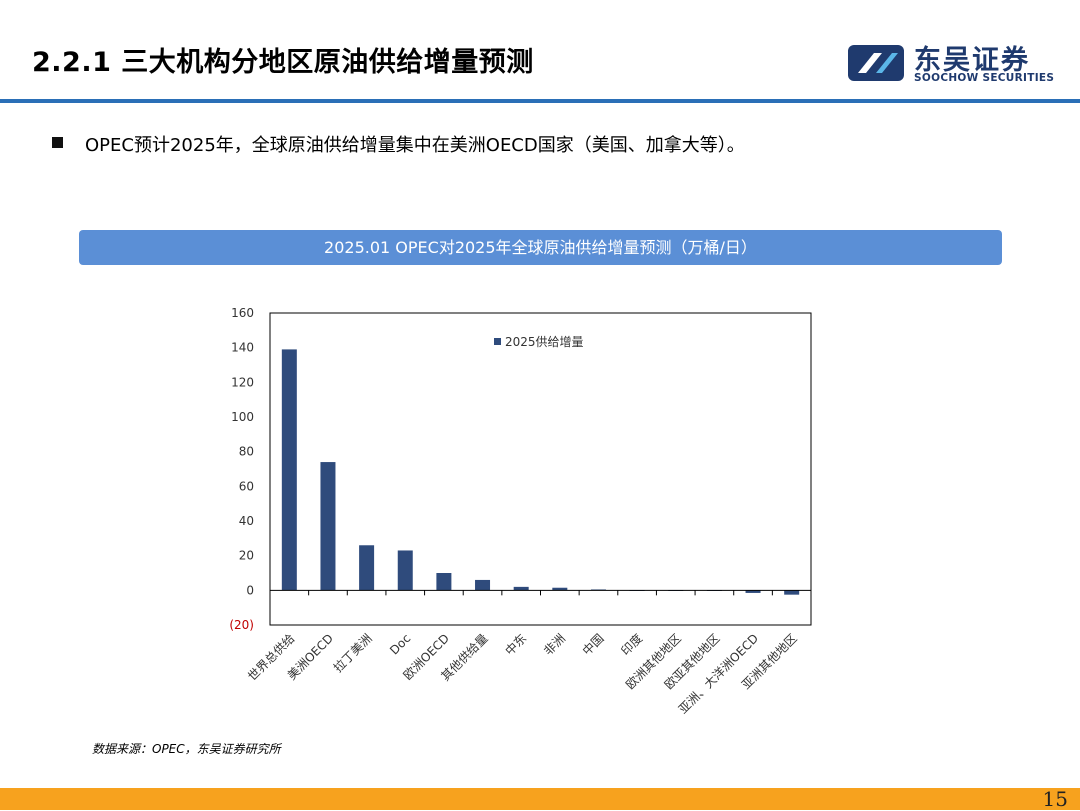 This screenshot has height=811, width=1080. I want to click on x-tick-label: Doc, so click(400, 644).